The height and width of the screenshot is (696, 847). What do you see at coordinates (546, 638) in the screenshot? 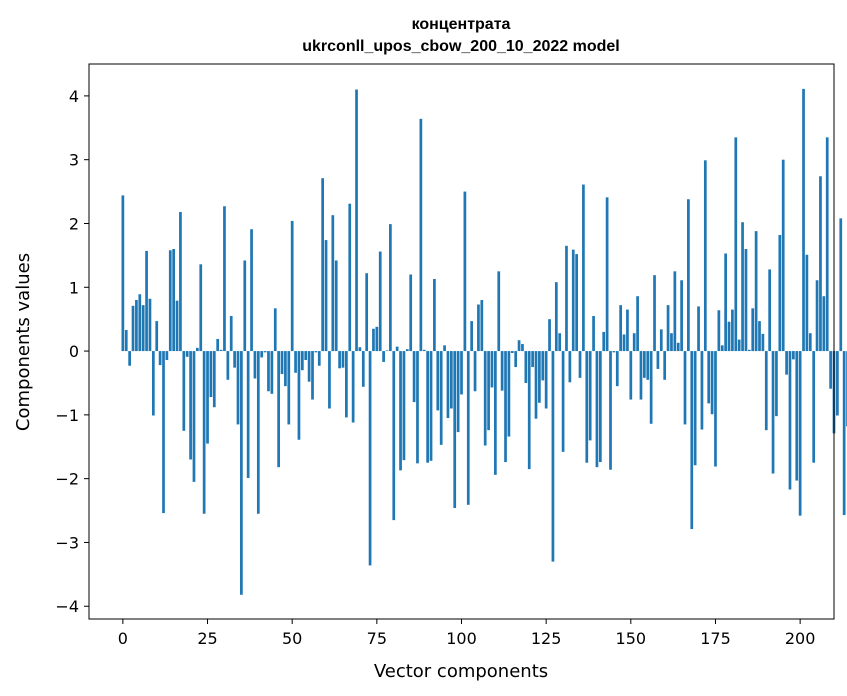
I see `x-tick-label: 125` at bounding box center [546, 638].